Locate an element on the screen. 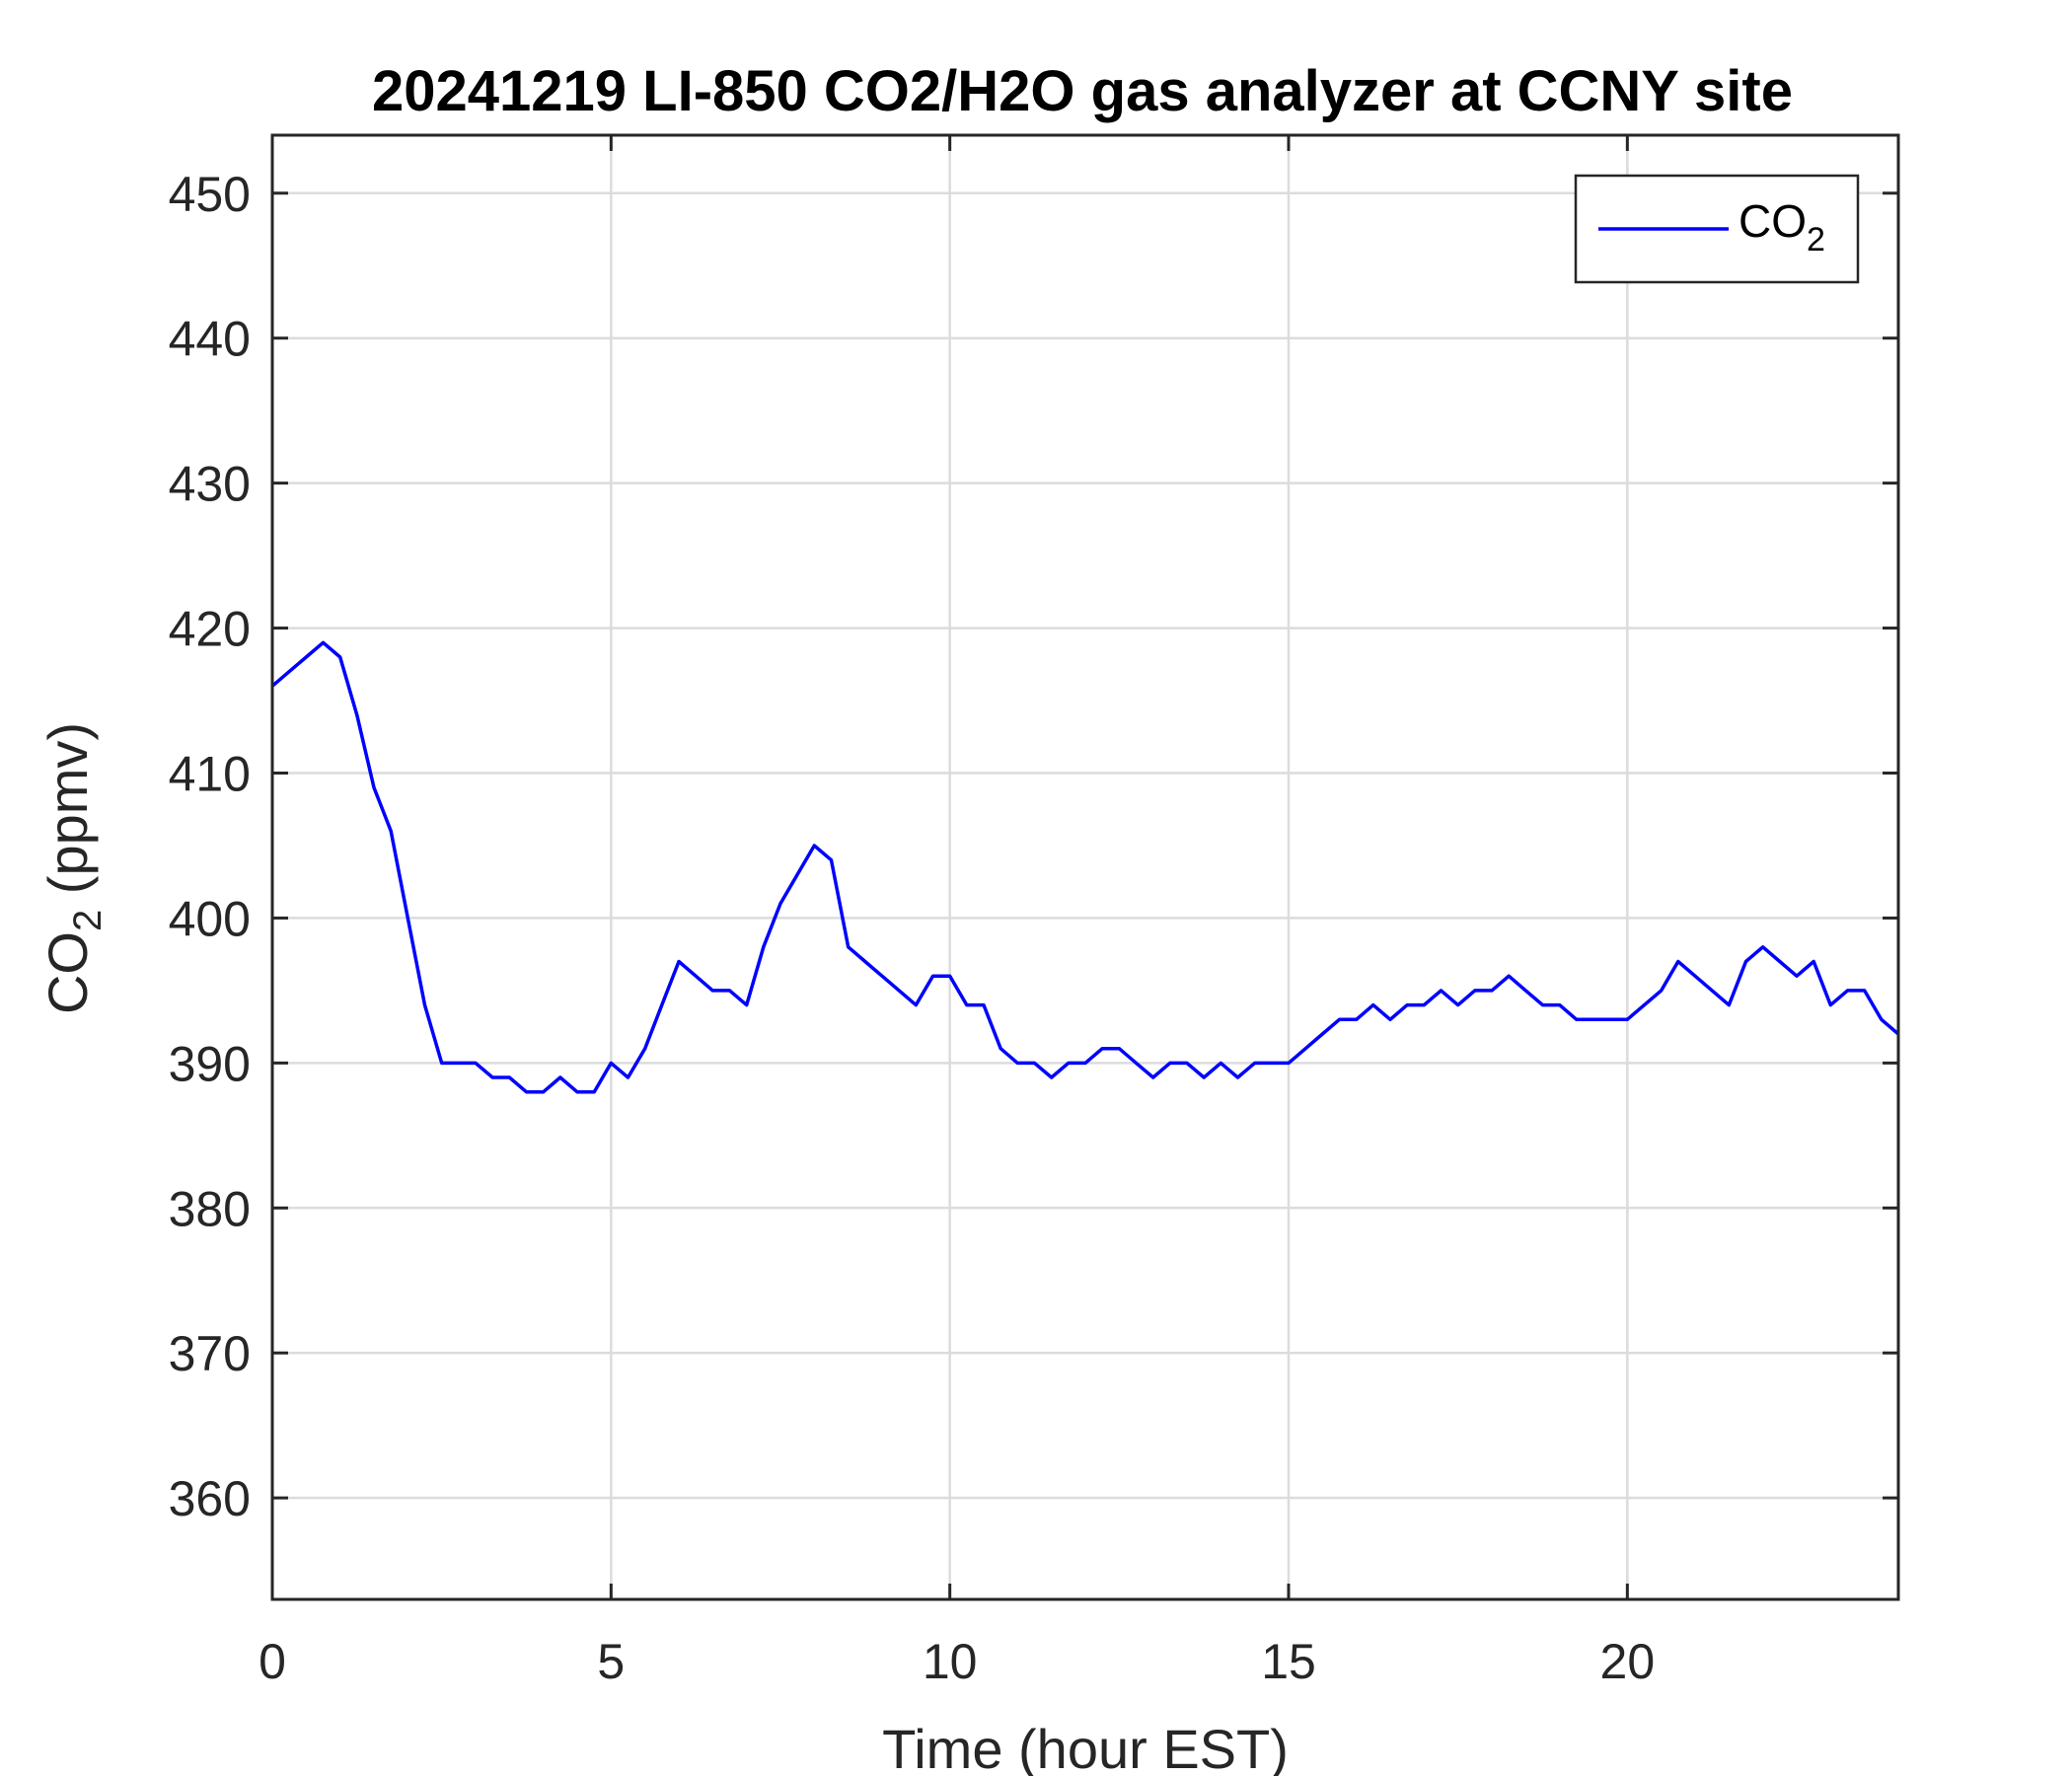 The width and height of the screenshot is (2072, 1776). y-axis-label-base: CO is located at coordinates (68, 973).